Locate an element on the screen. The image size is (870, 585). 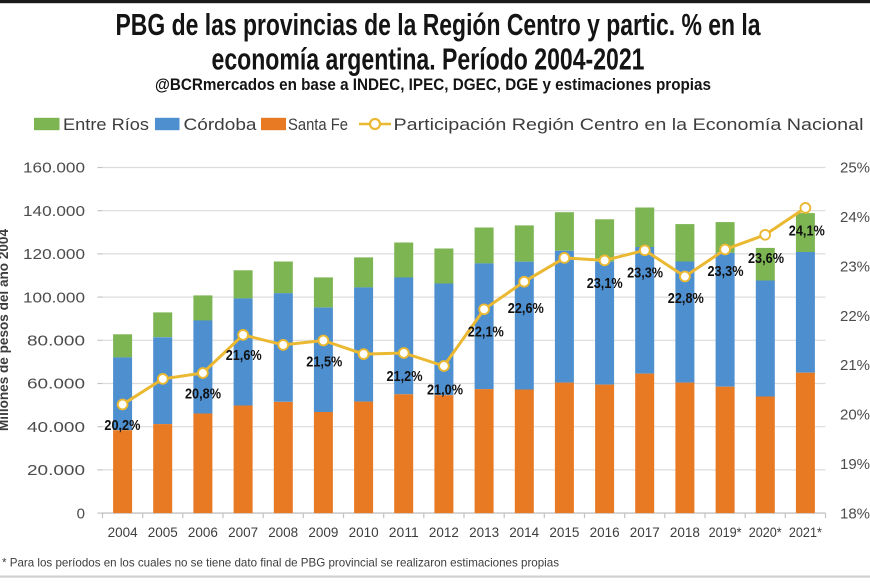
svg-text: 2004 is located at coordinates (123, 532).